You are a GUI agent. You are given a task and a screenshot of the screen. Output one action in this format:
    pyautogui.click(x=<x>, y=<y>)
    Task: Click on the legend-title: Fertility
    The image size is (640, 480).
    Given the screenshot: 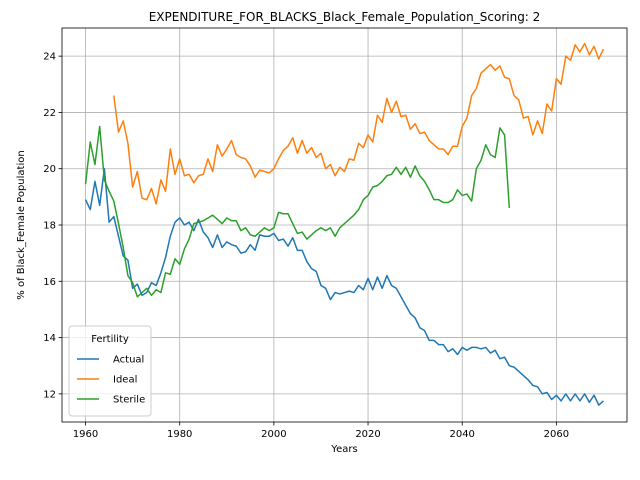 What is the action you would take?
    pyautogui.click(x=110, y=339)
    